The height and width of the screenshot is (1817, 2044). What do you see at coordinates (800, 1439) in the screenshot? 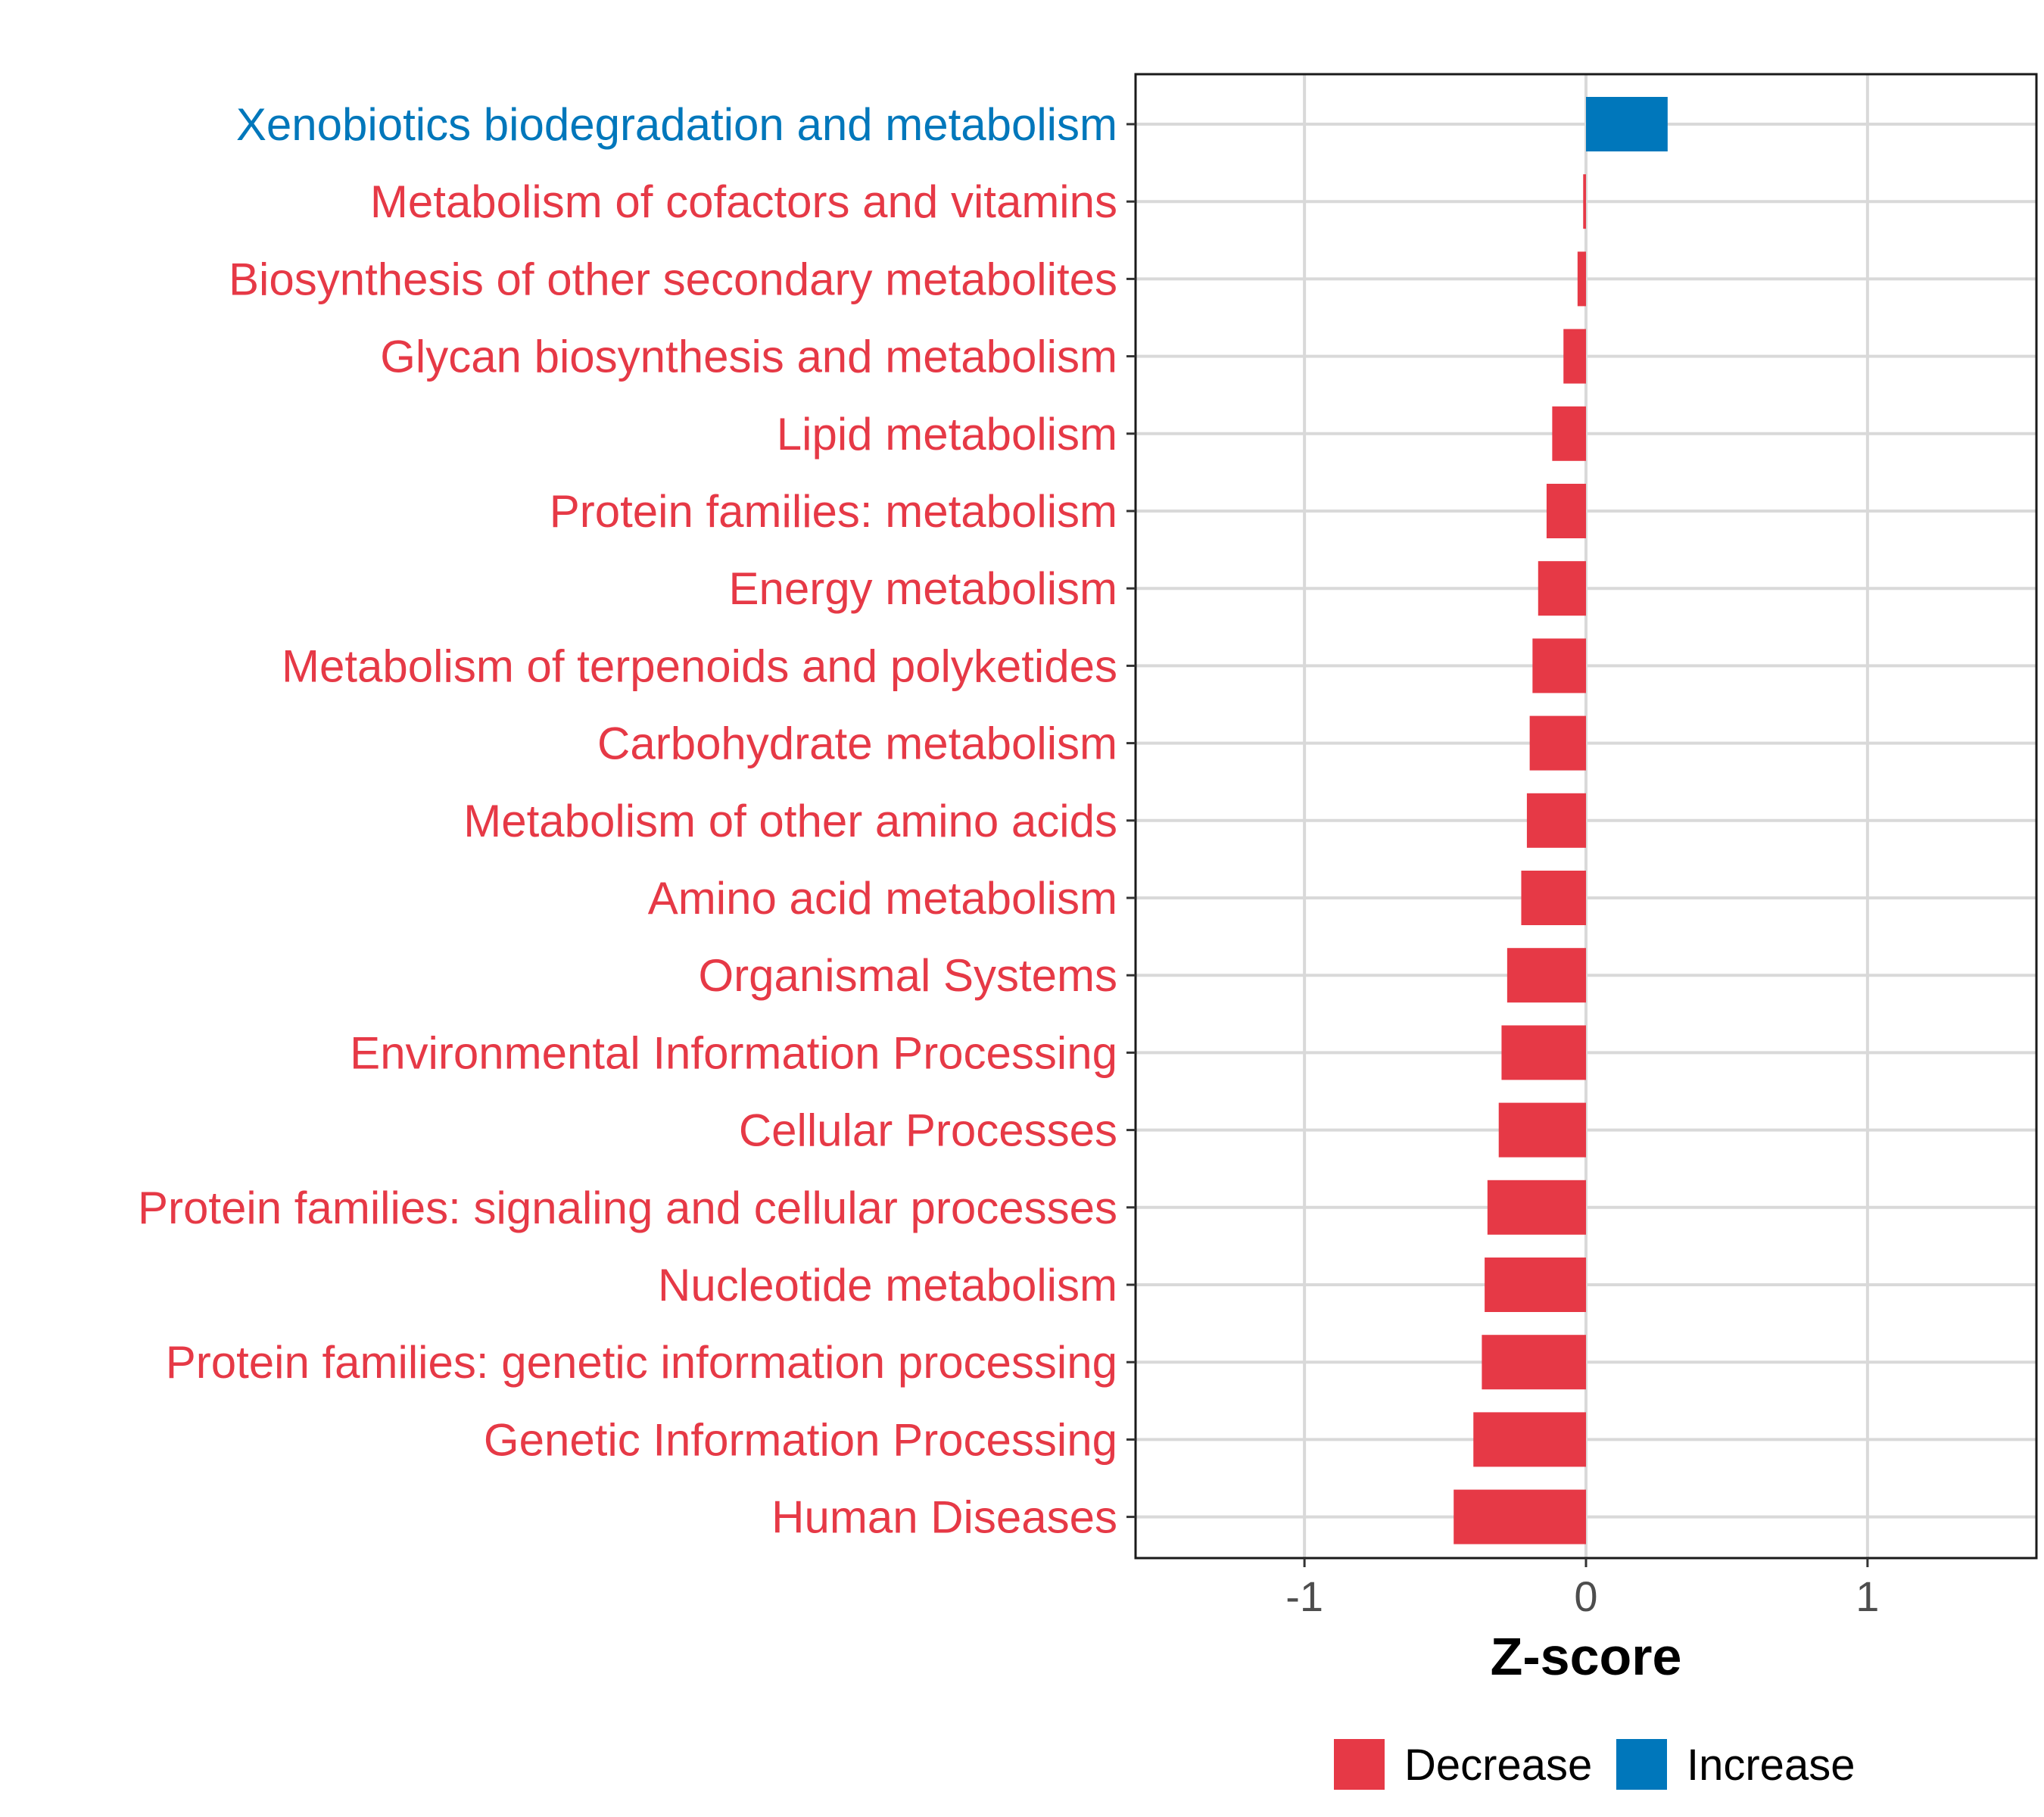
I see `category-label: Genetic Information Processing` at bounding box center [800, 1439].